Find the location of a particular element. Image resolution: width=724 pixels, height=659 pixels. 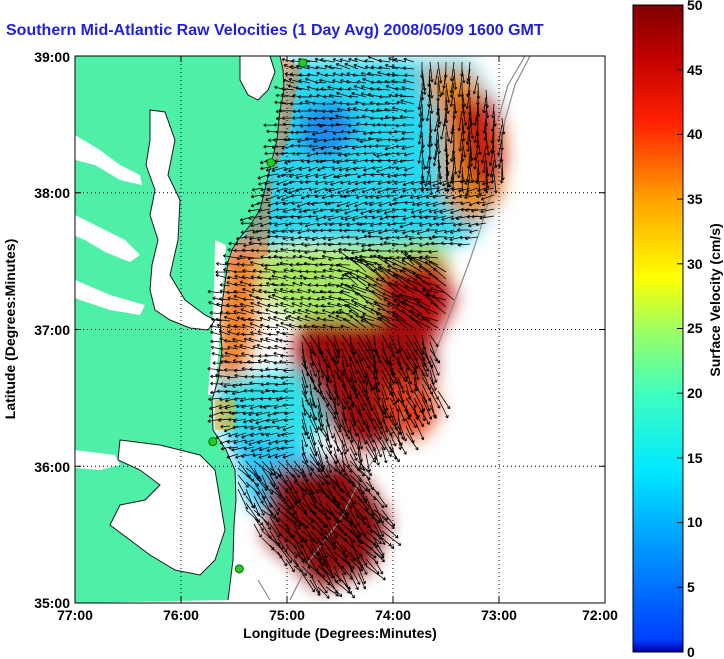

x-axis-label: Longitude (Degrees:Minutes) is located at coordinates (340, 633).